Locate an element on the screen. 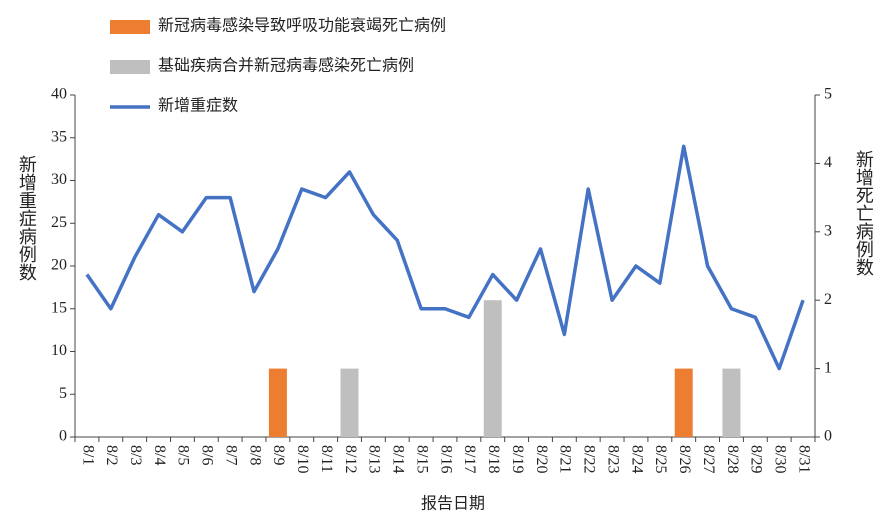 This screenshot has width=889, height=520. x-tick-label: 8/22 is located at coordinates (589, 459).